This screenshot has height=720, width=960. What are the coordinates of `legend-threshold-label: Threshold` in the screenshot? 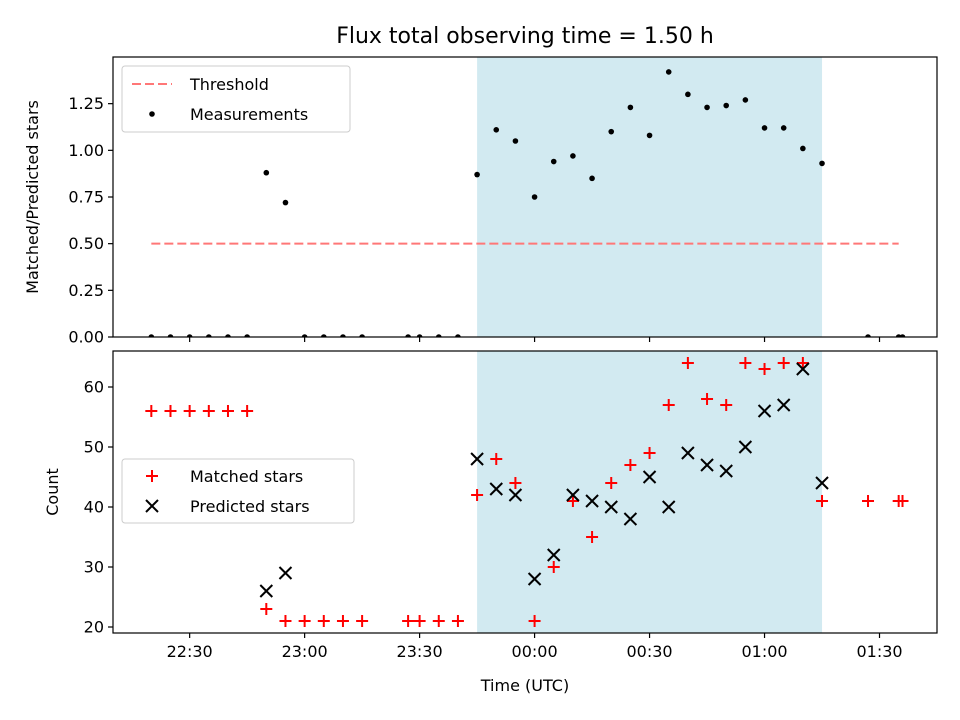 It's located at (229, 84).